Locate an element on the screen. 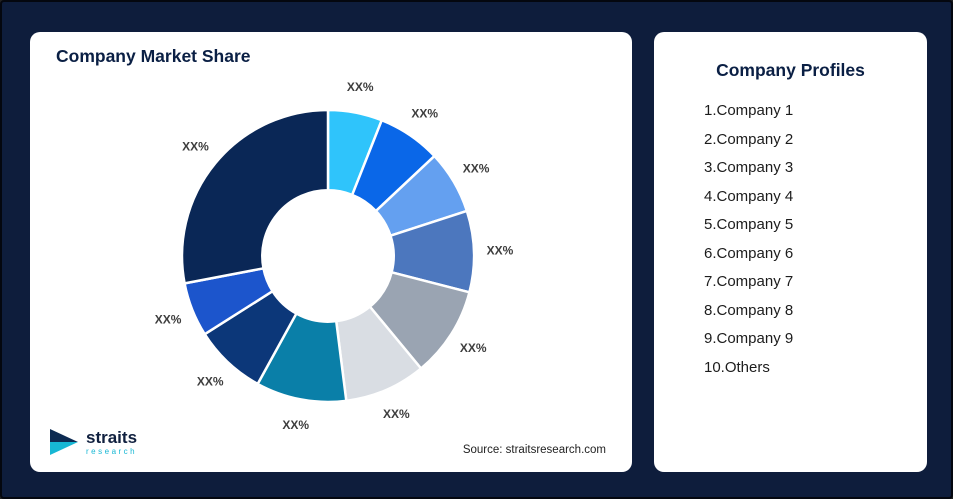  list-item: 7.Company 7 is located at coordinates (749, 281).